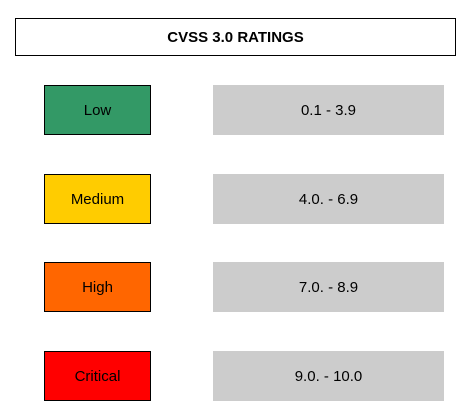 This screenshot has width=474, height=416. Describe the element at coordinates (328, 287) in the screenshot. I see `score-range-high: 7.0. - 8.9` at that location.